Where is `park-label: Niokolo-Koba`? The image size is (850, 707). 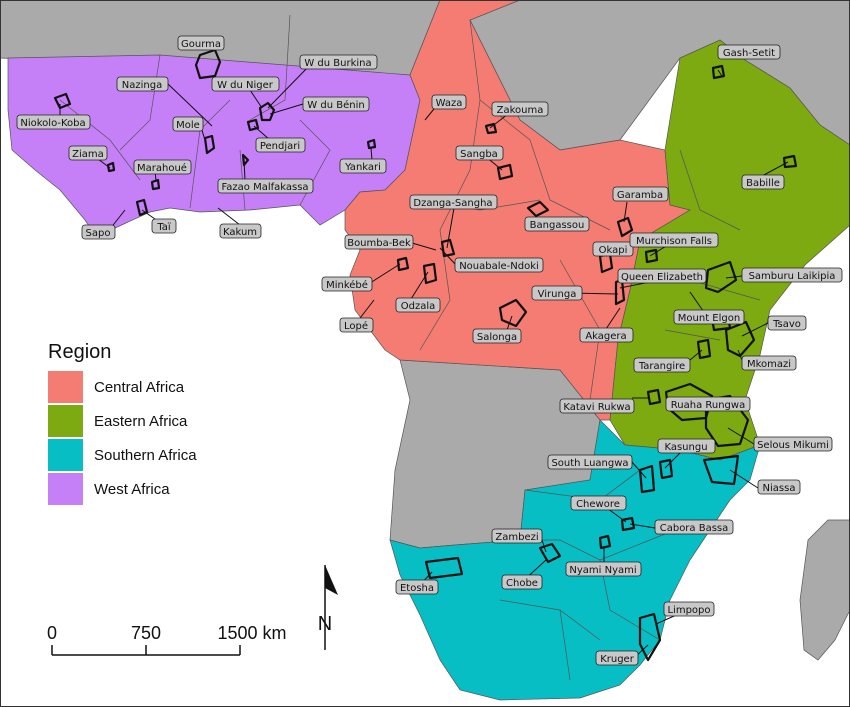 park-label: Niokolo-Koba is located at coordinates (53, 122).